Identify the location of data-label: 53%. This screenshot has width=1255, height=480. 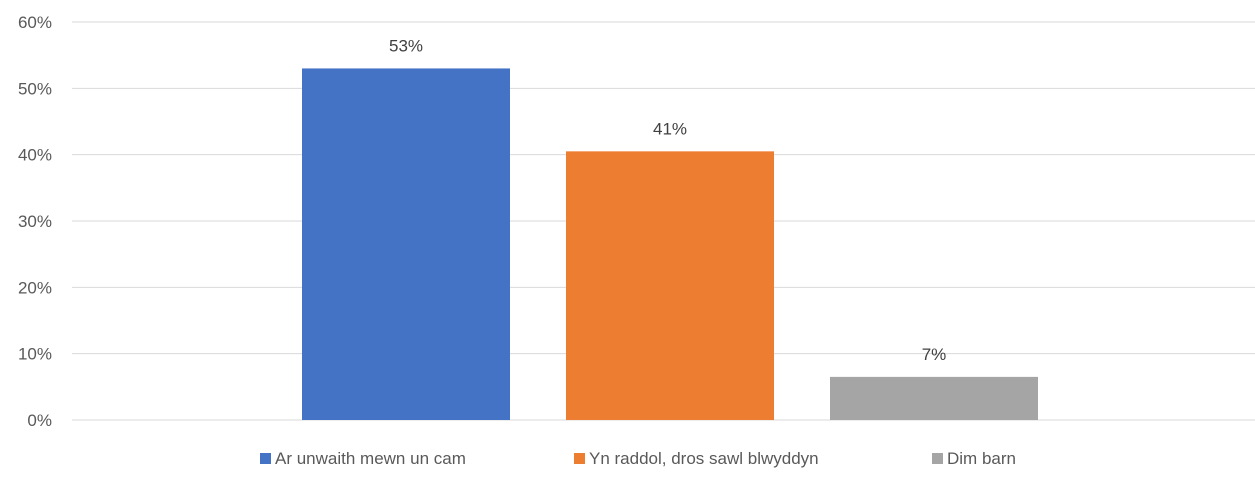
(406, 45).